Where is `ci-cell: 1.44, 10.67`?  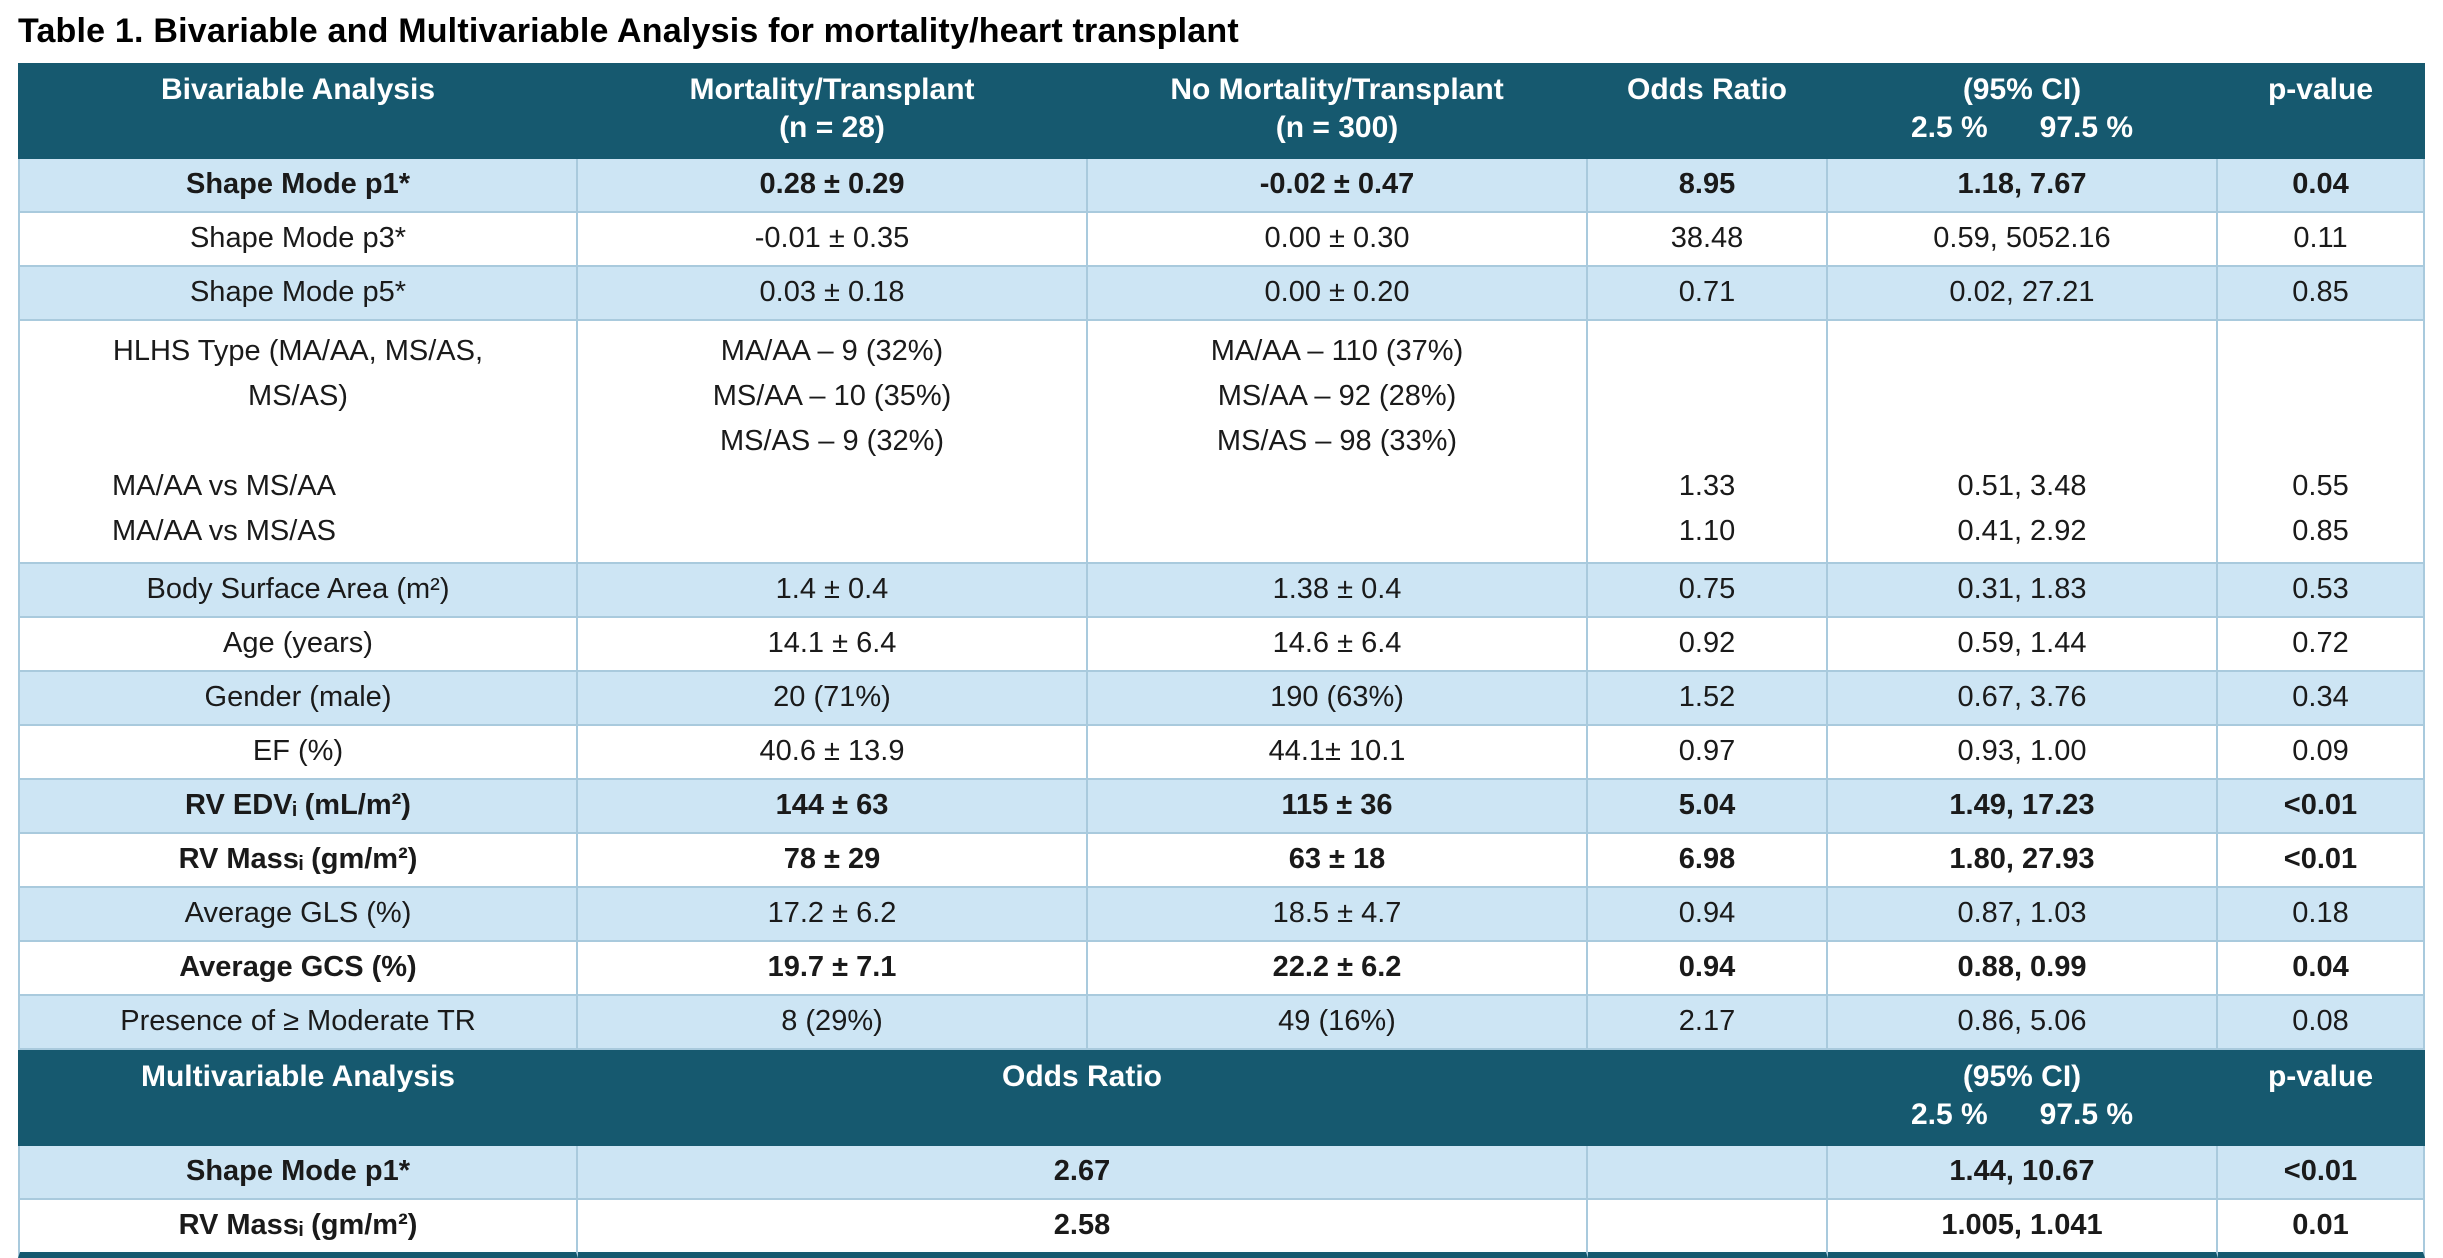
ci-cell: 1.44, 10.67 is located at coordinates (2023, 1173).